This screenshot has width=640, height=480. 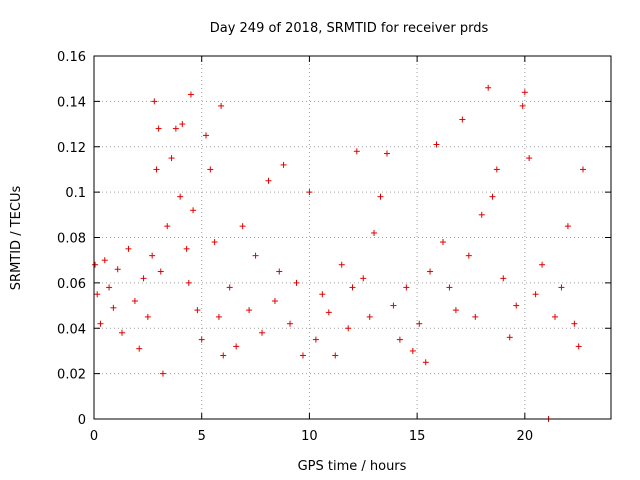 What do you see at coordinates (71, 239) in the screenshot?
I see `y-tick-label: 0.08` at bounding box center [71, 239].